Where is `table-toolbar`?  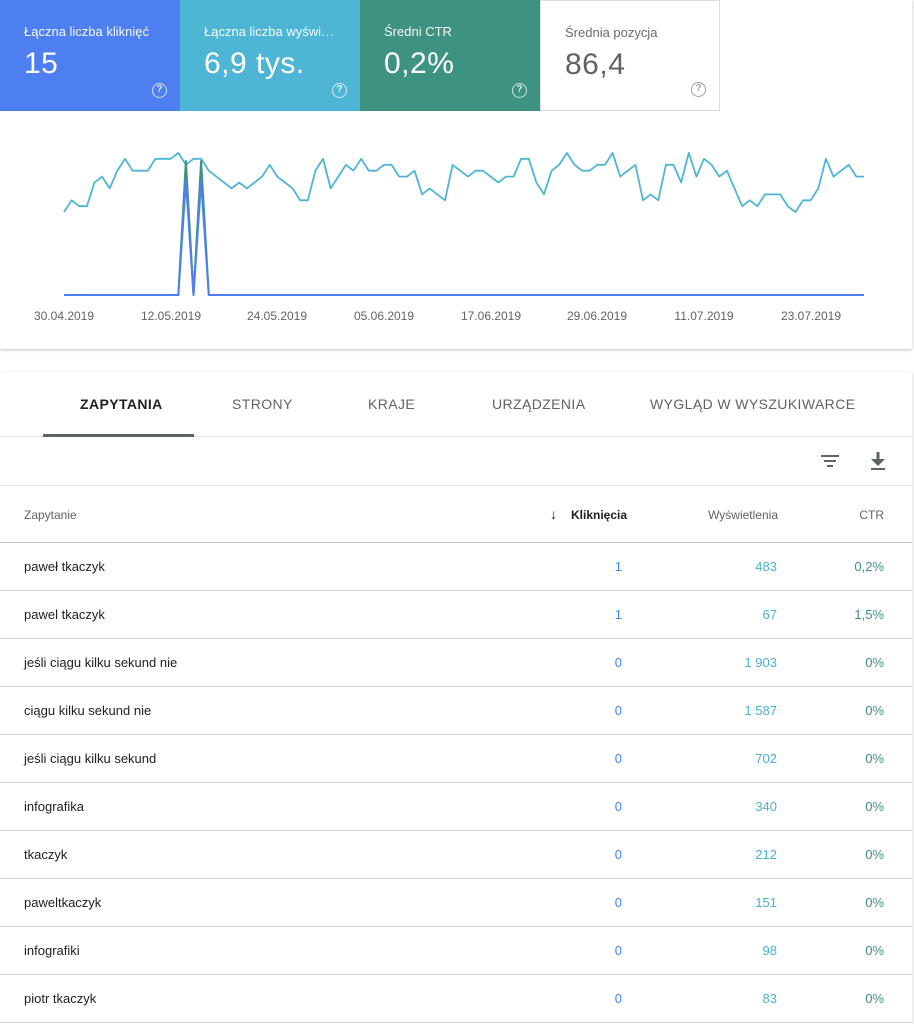
table-toolbar is located at coordinates (456, 461).